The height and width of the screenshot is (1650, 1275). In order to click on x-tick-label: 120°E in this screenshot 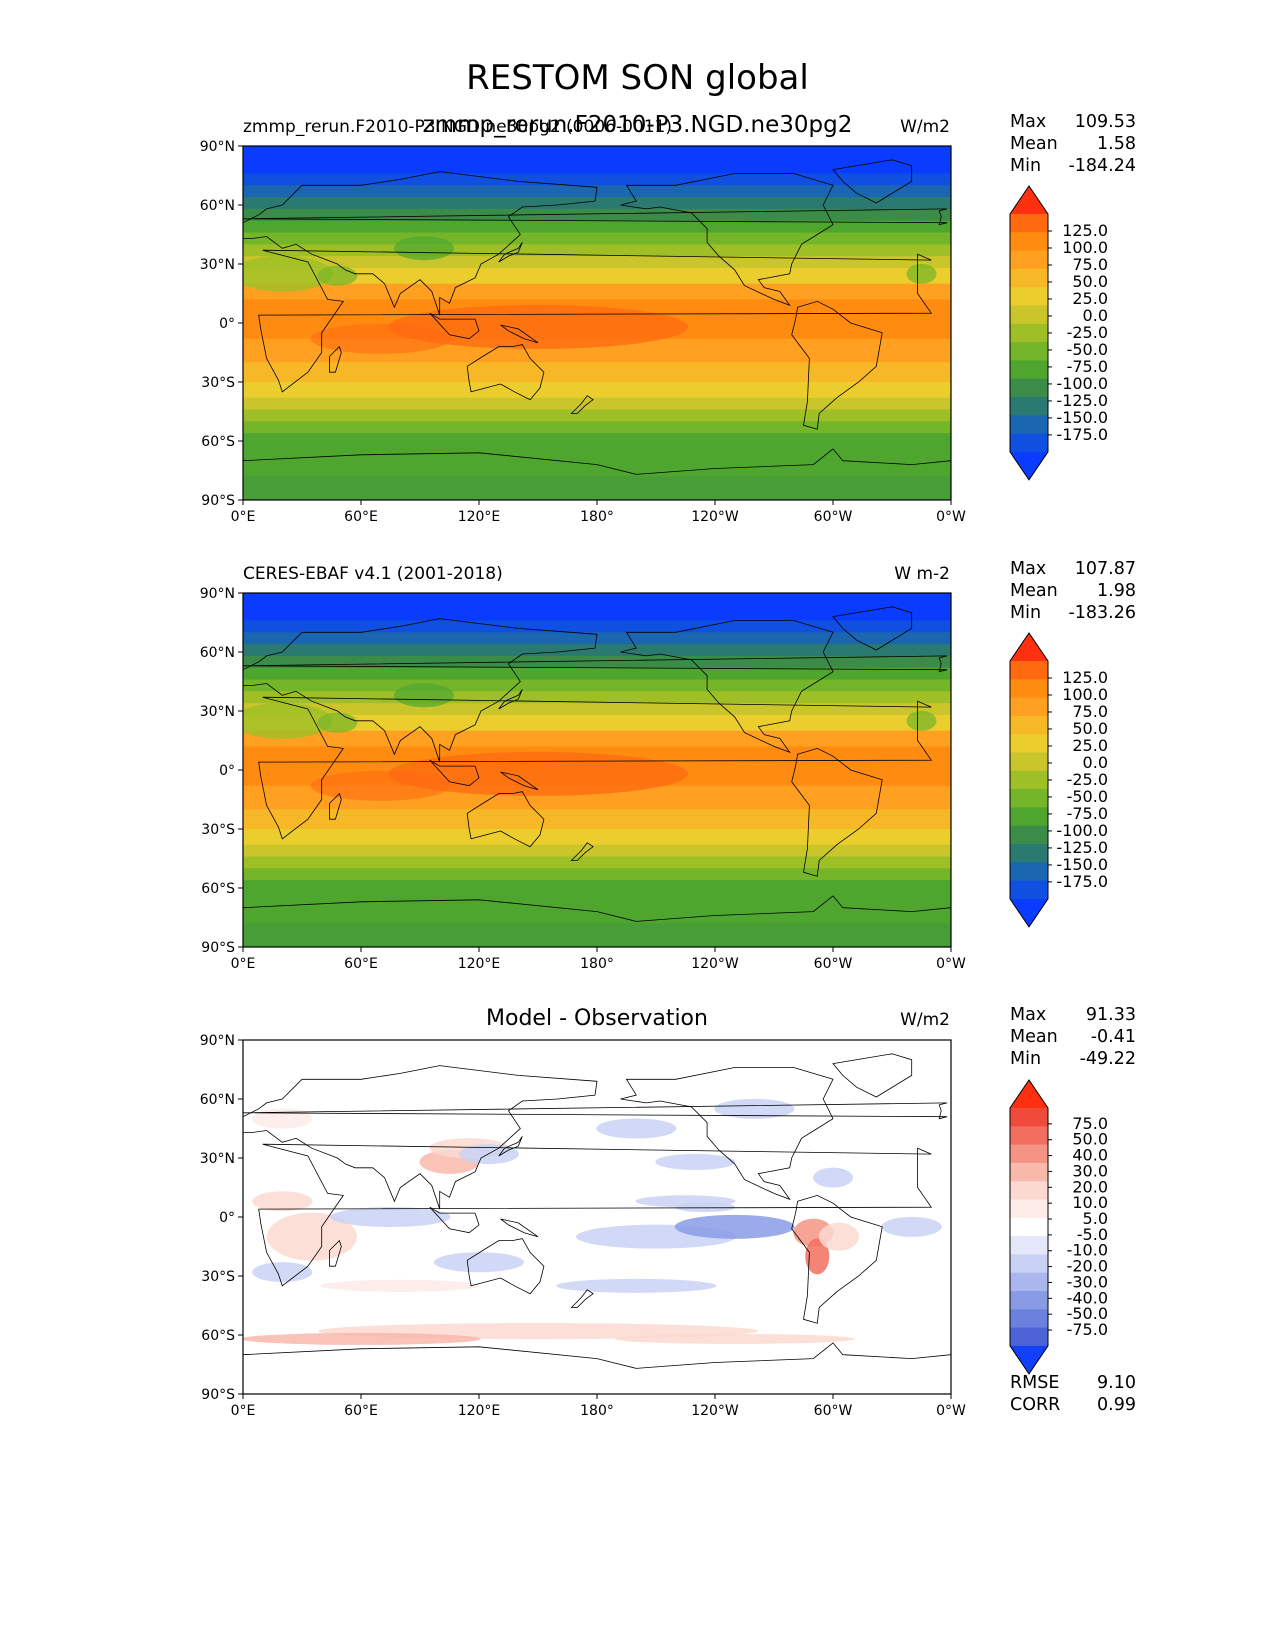, I will do `click(479, 1411)`.